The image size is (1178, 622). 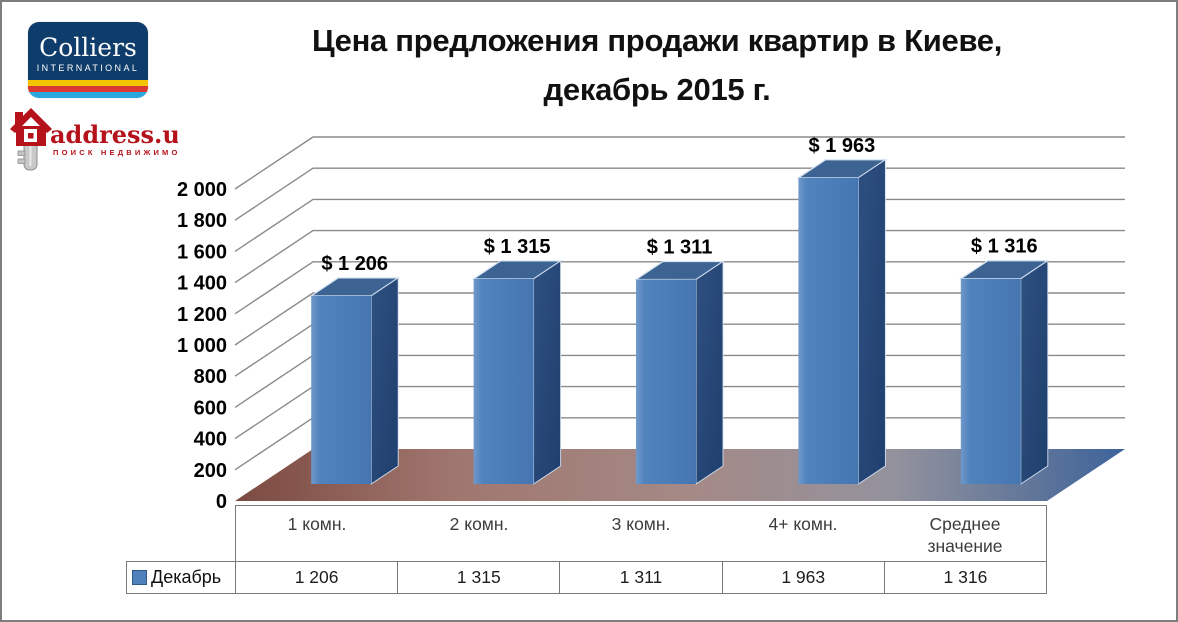 I want to click on colliers-panel: Colliers INTERNATIONAL, so click(x=88, y=51).